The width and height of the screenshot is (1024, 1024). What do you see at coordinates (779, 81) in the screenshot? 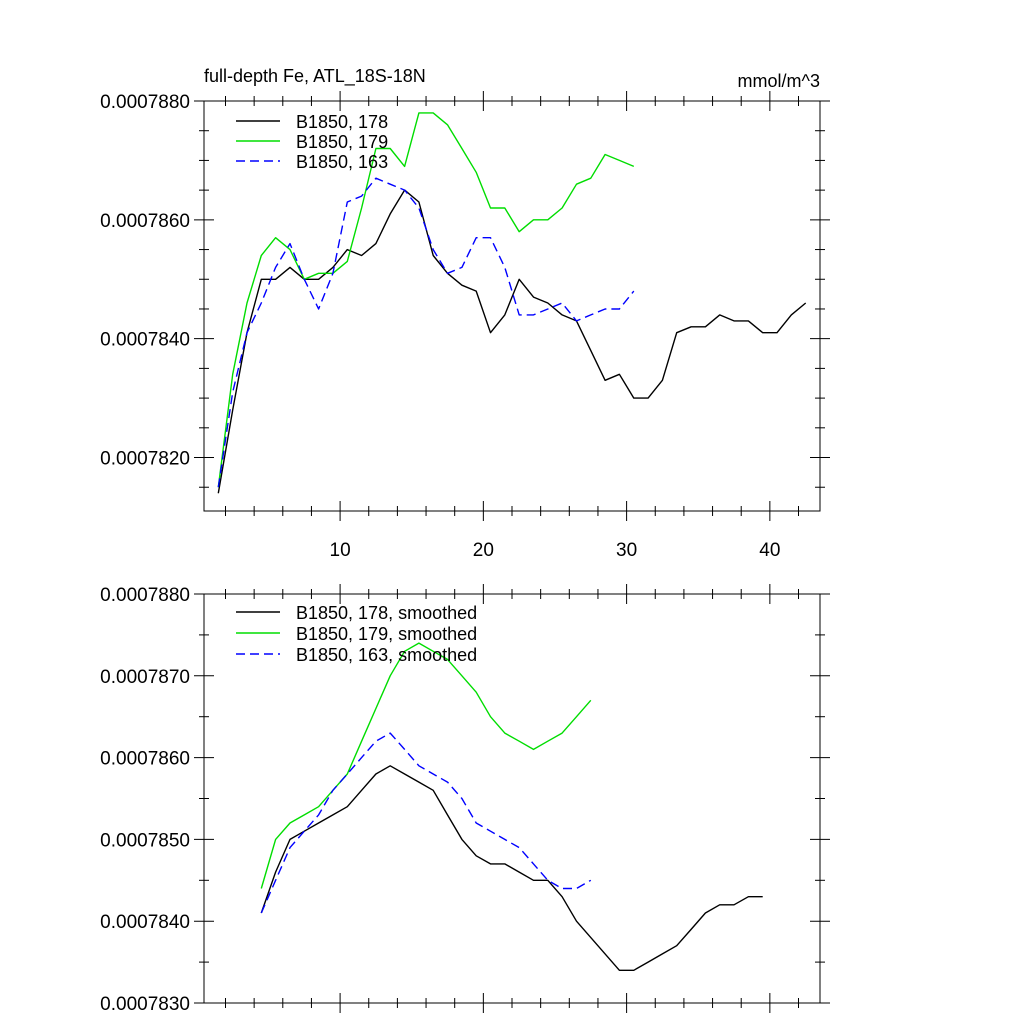
I see `chart-units-label: mmol/m^3` at bounding box center [779, 81].